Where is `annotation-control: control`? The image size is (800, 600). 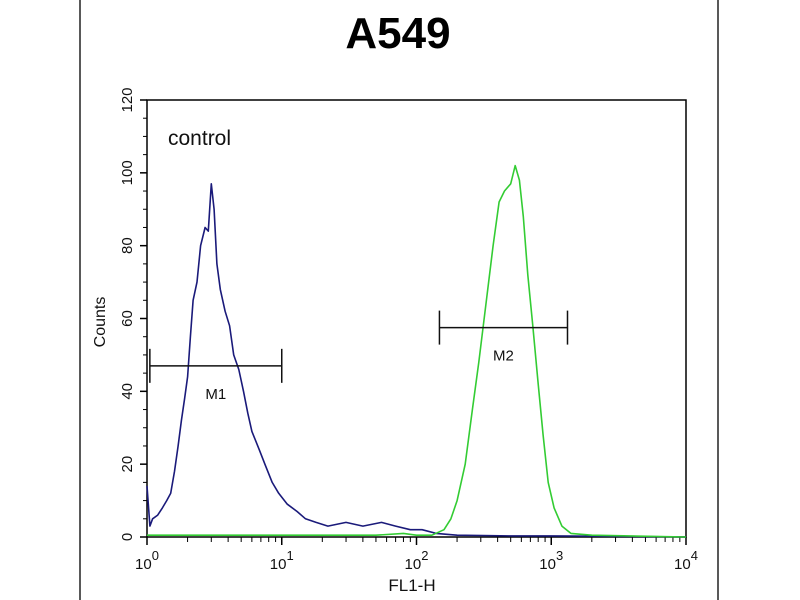 annotation-control: control is located at coordinates (199, 138).